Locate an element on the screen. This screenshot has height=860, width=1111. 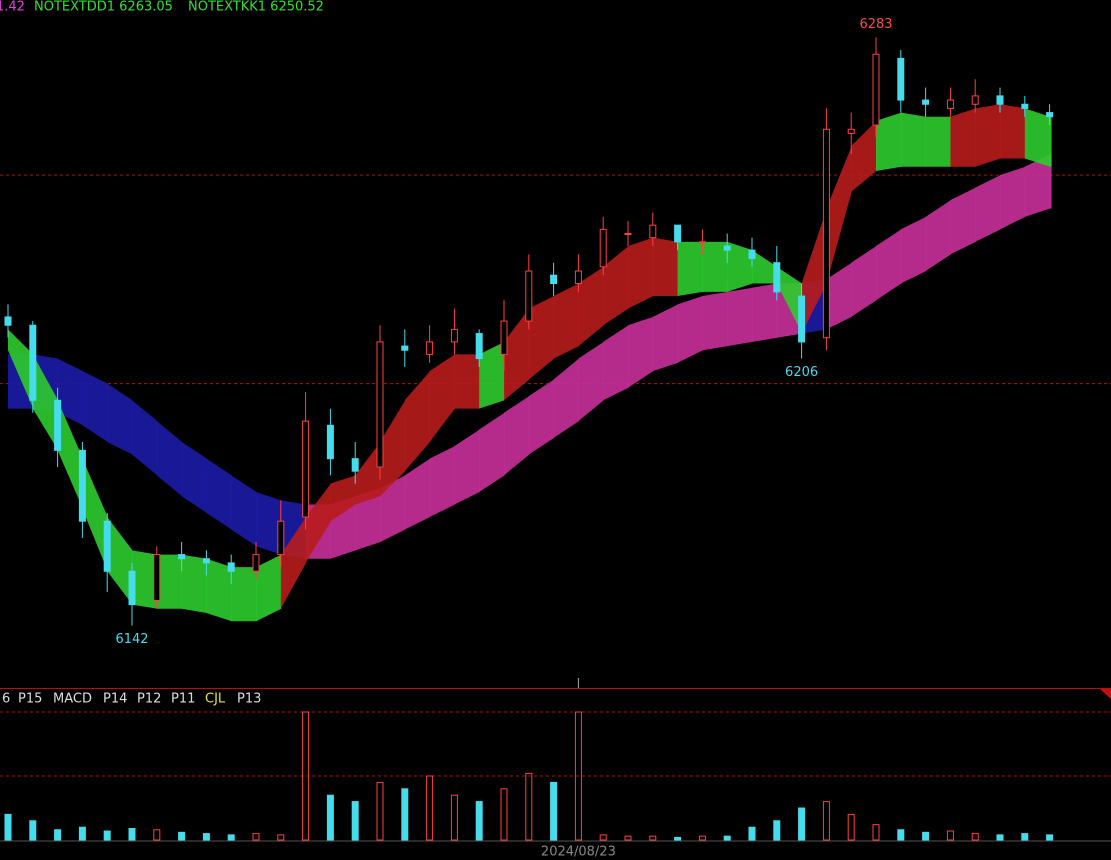
tab: MACD is located at coordinates (72, 699).